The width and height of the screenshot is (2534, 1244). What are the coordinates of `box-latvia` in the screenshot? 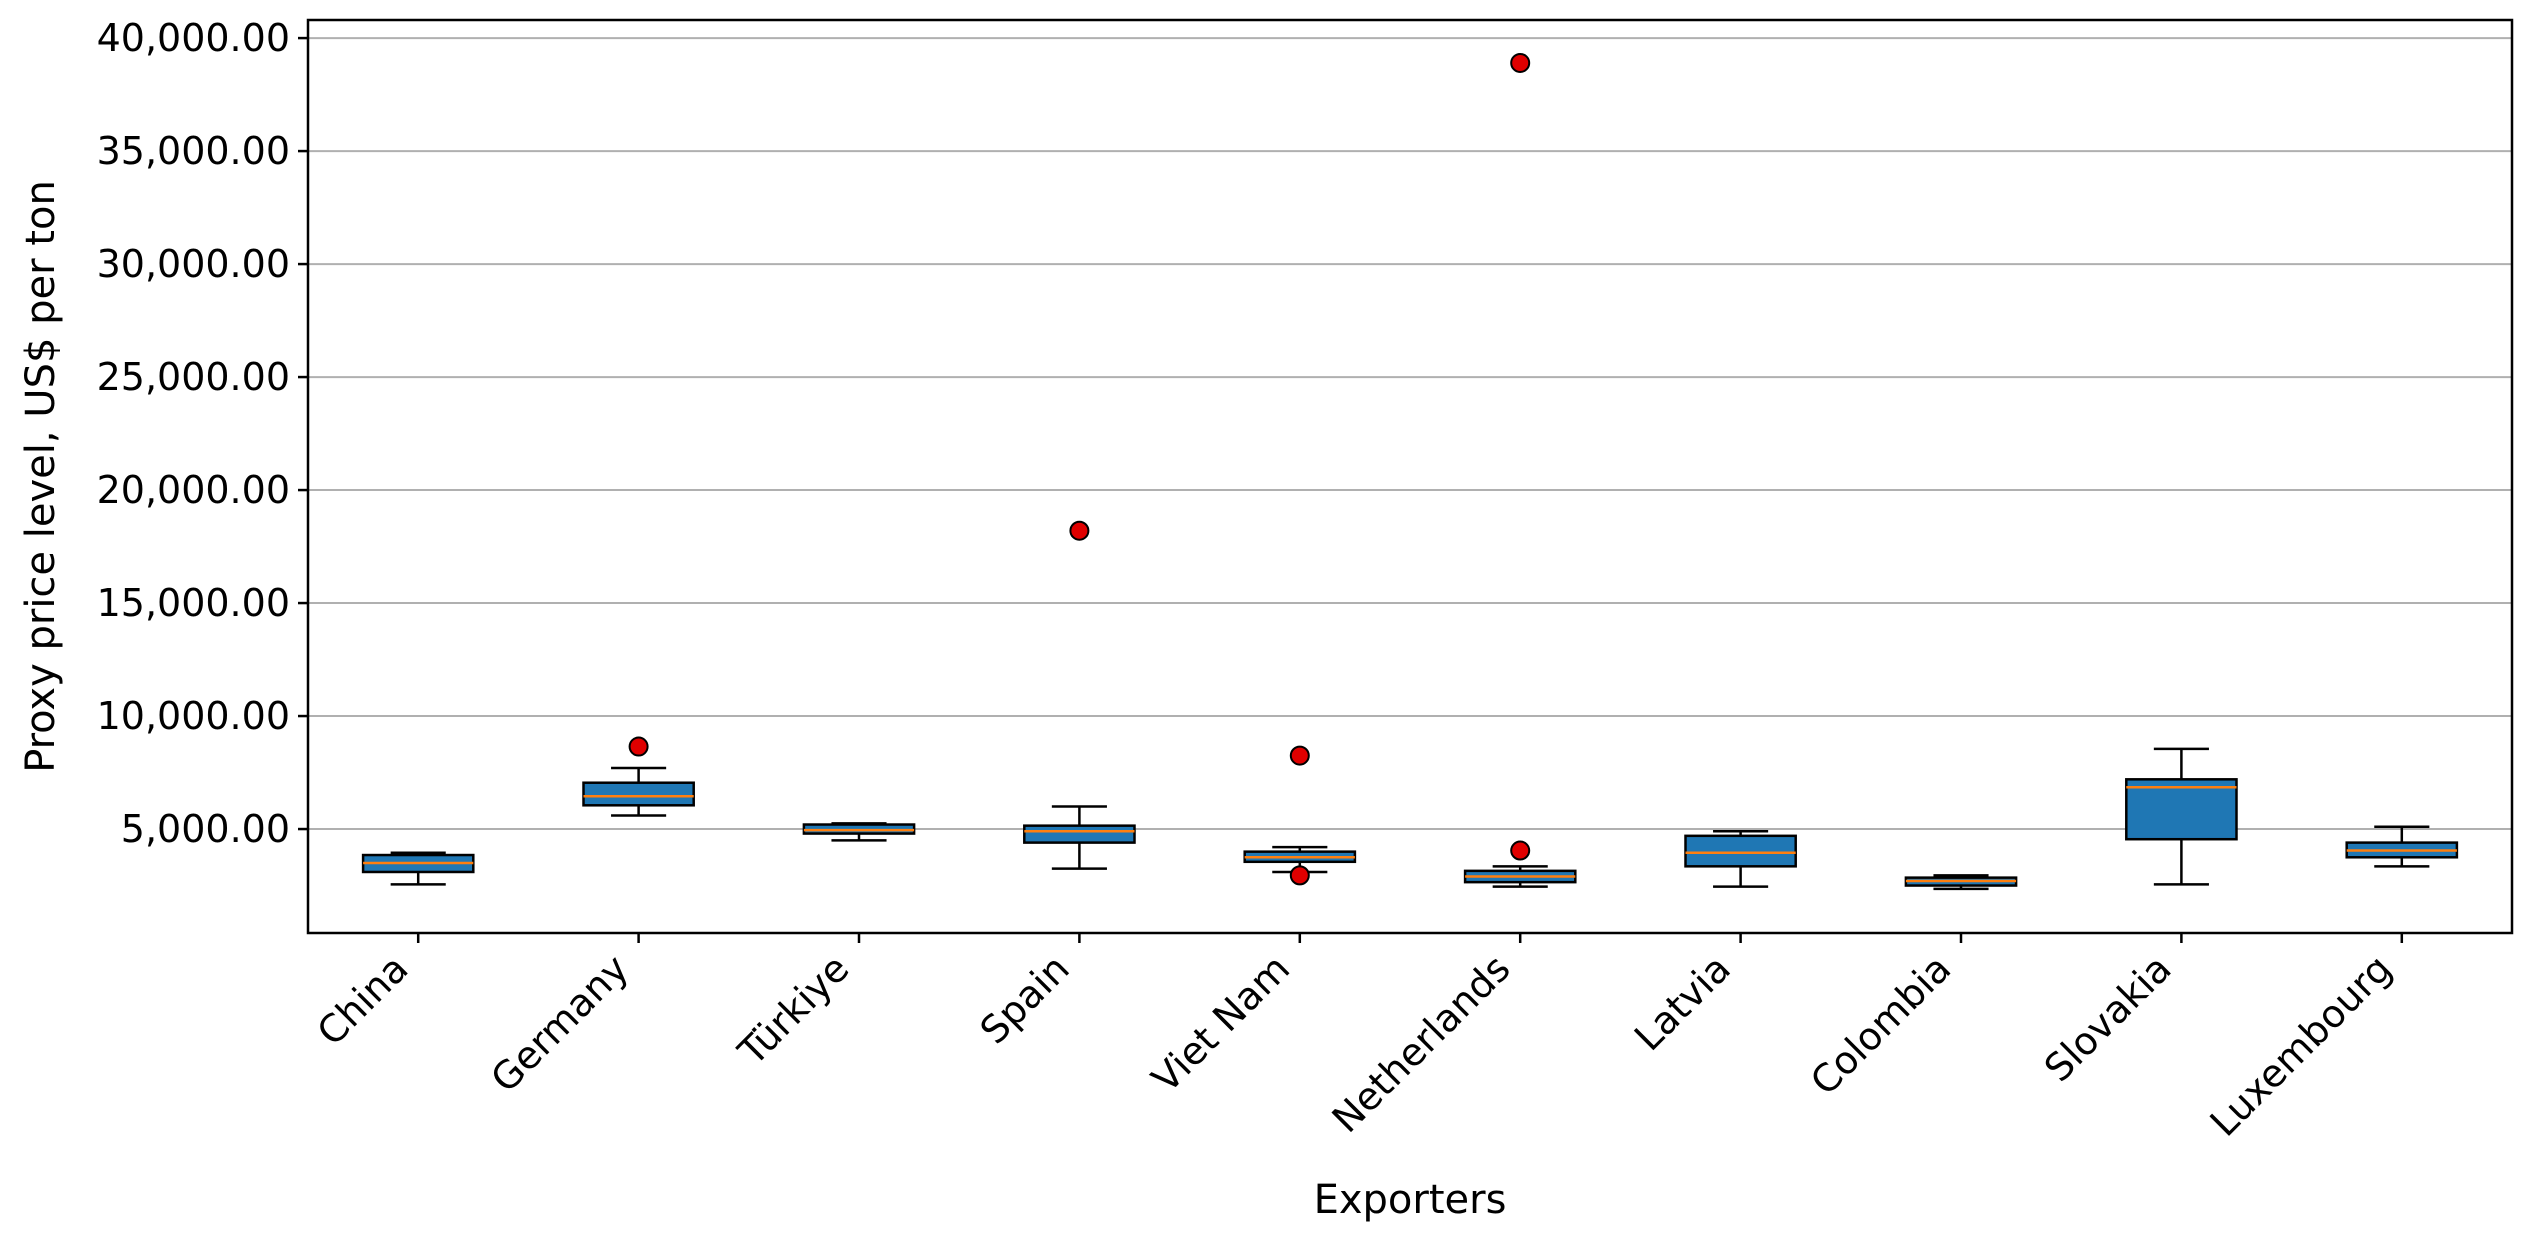 It's located at (1740, 859).